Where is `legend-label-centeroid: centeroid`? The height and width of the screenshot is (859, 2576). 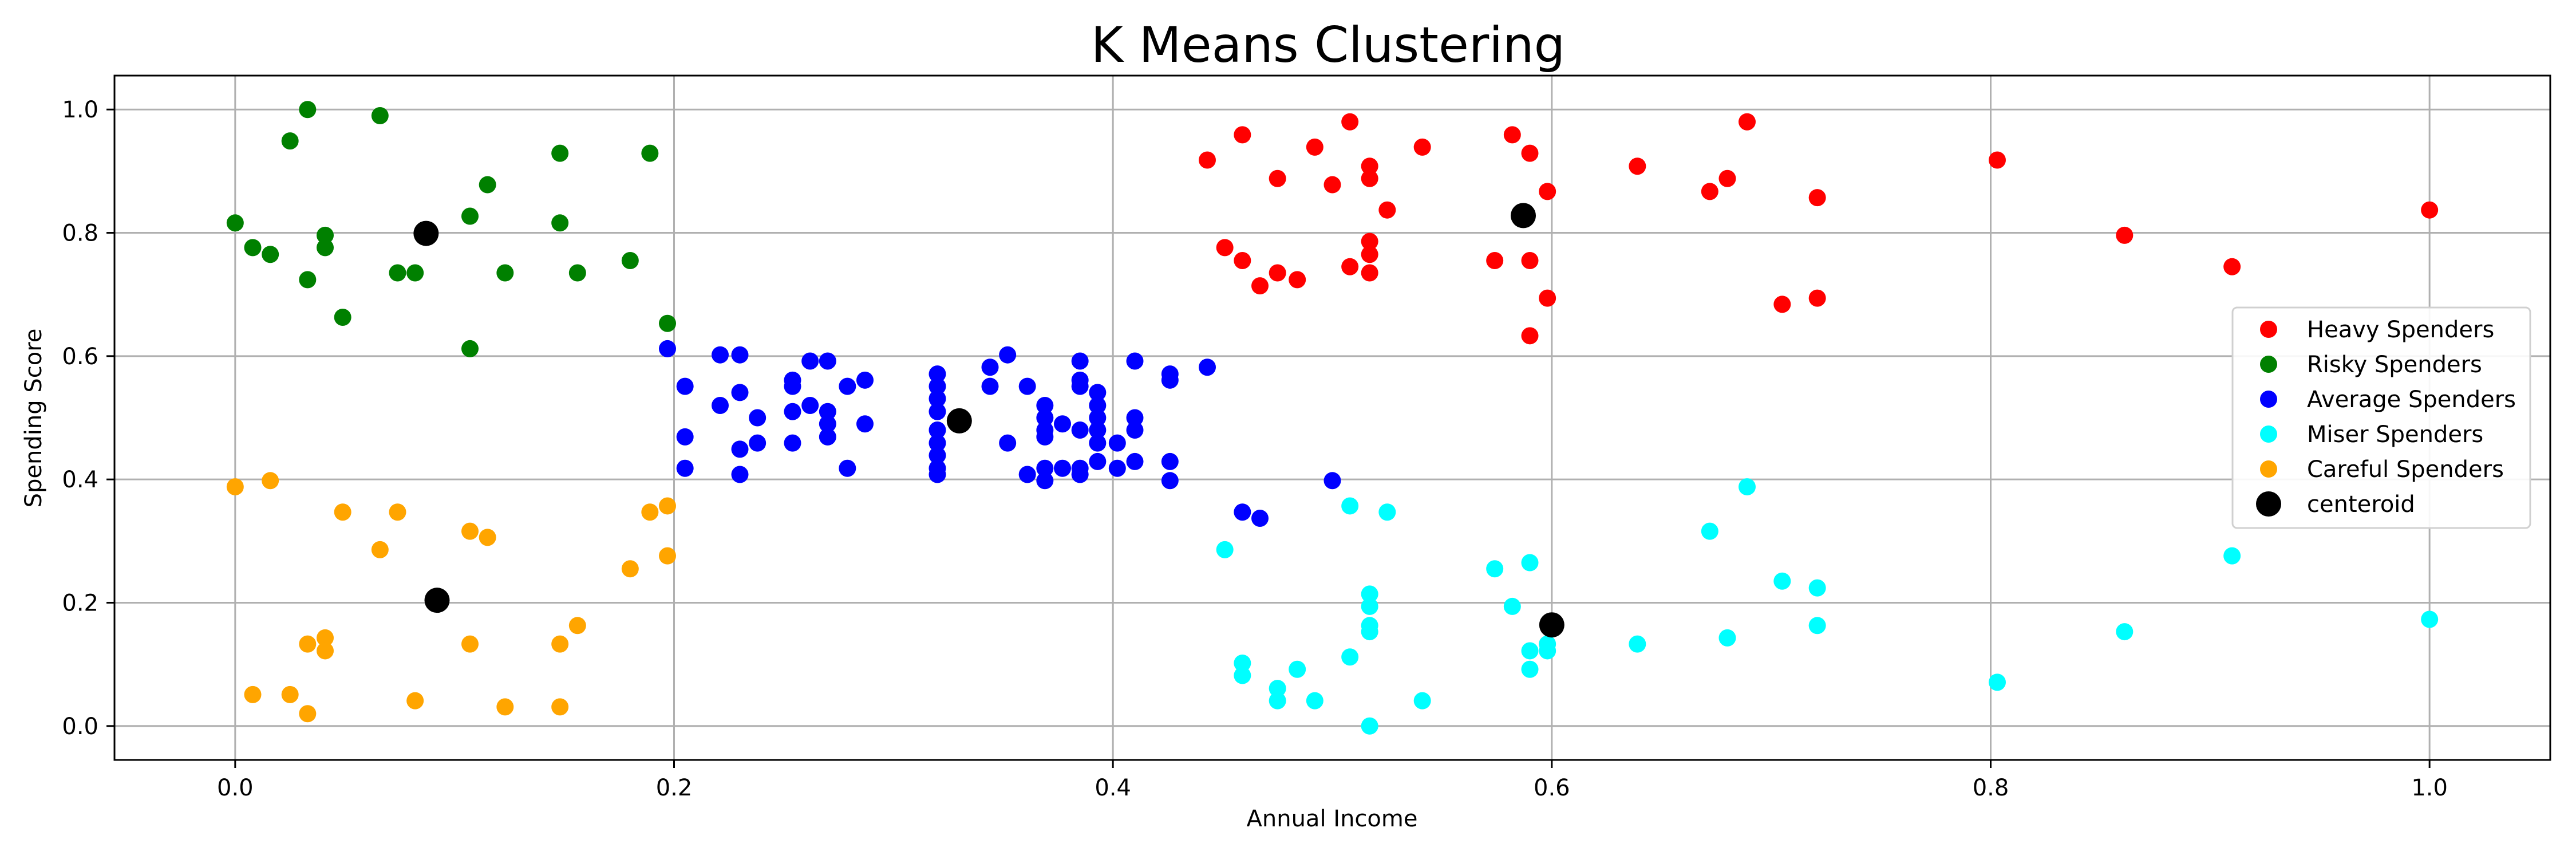 legend-label-centeroid: centeroid is located at coordinates (2361, 504).